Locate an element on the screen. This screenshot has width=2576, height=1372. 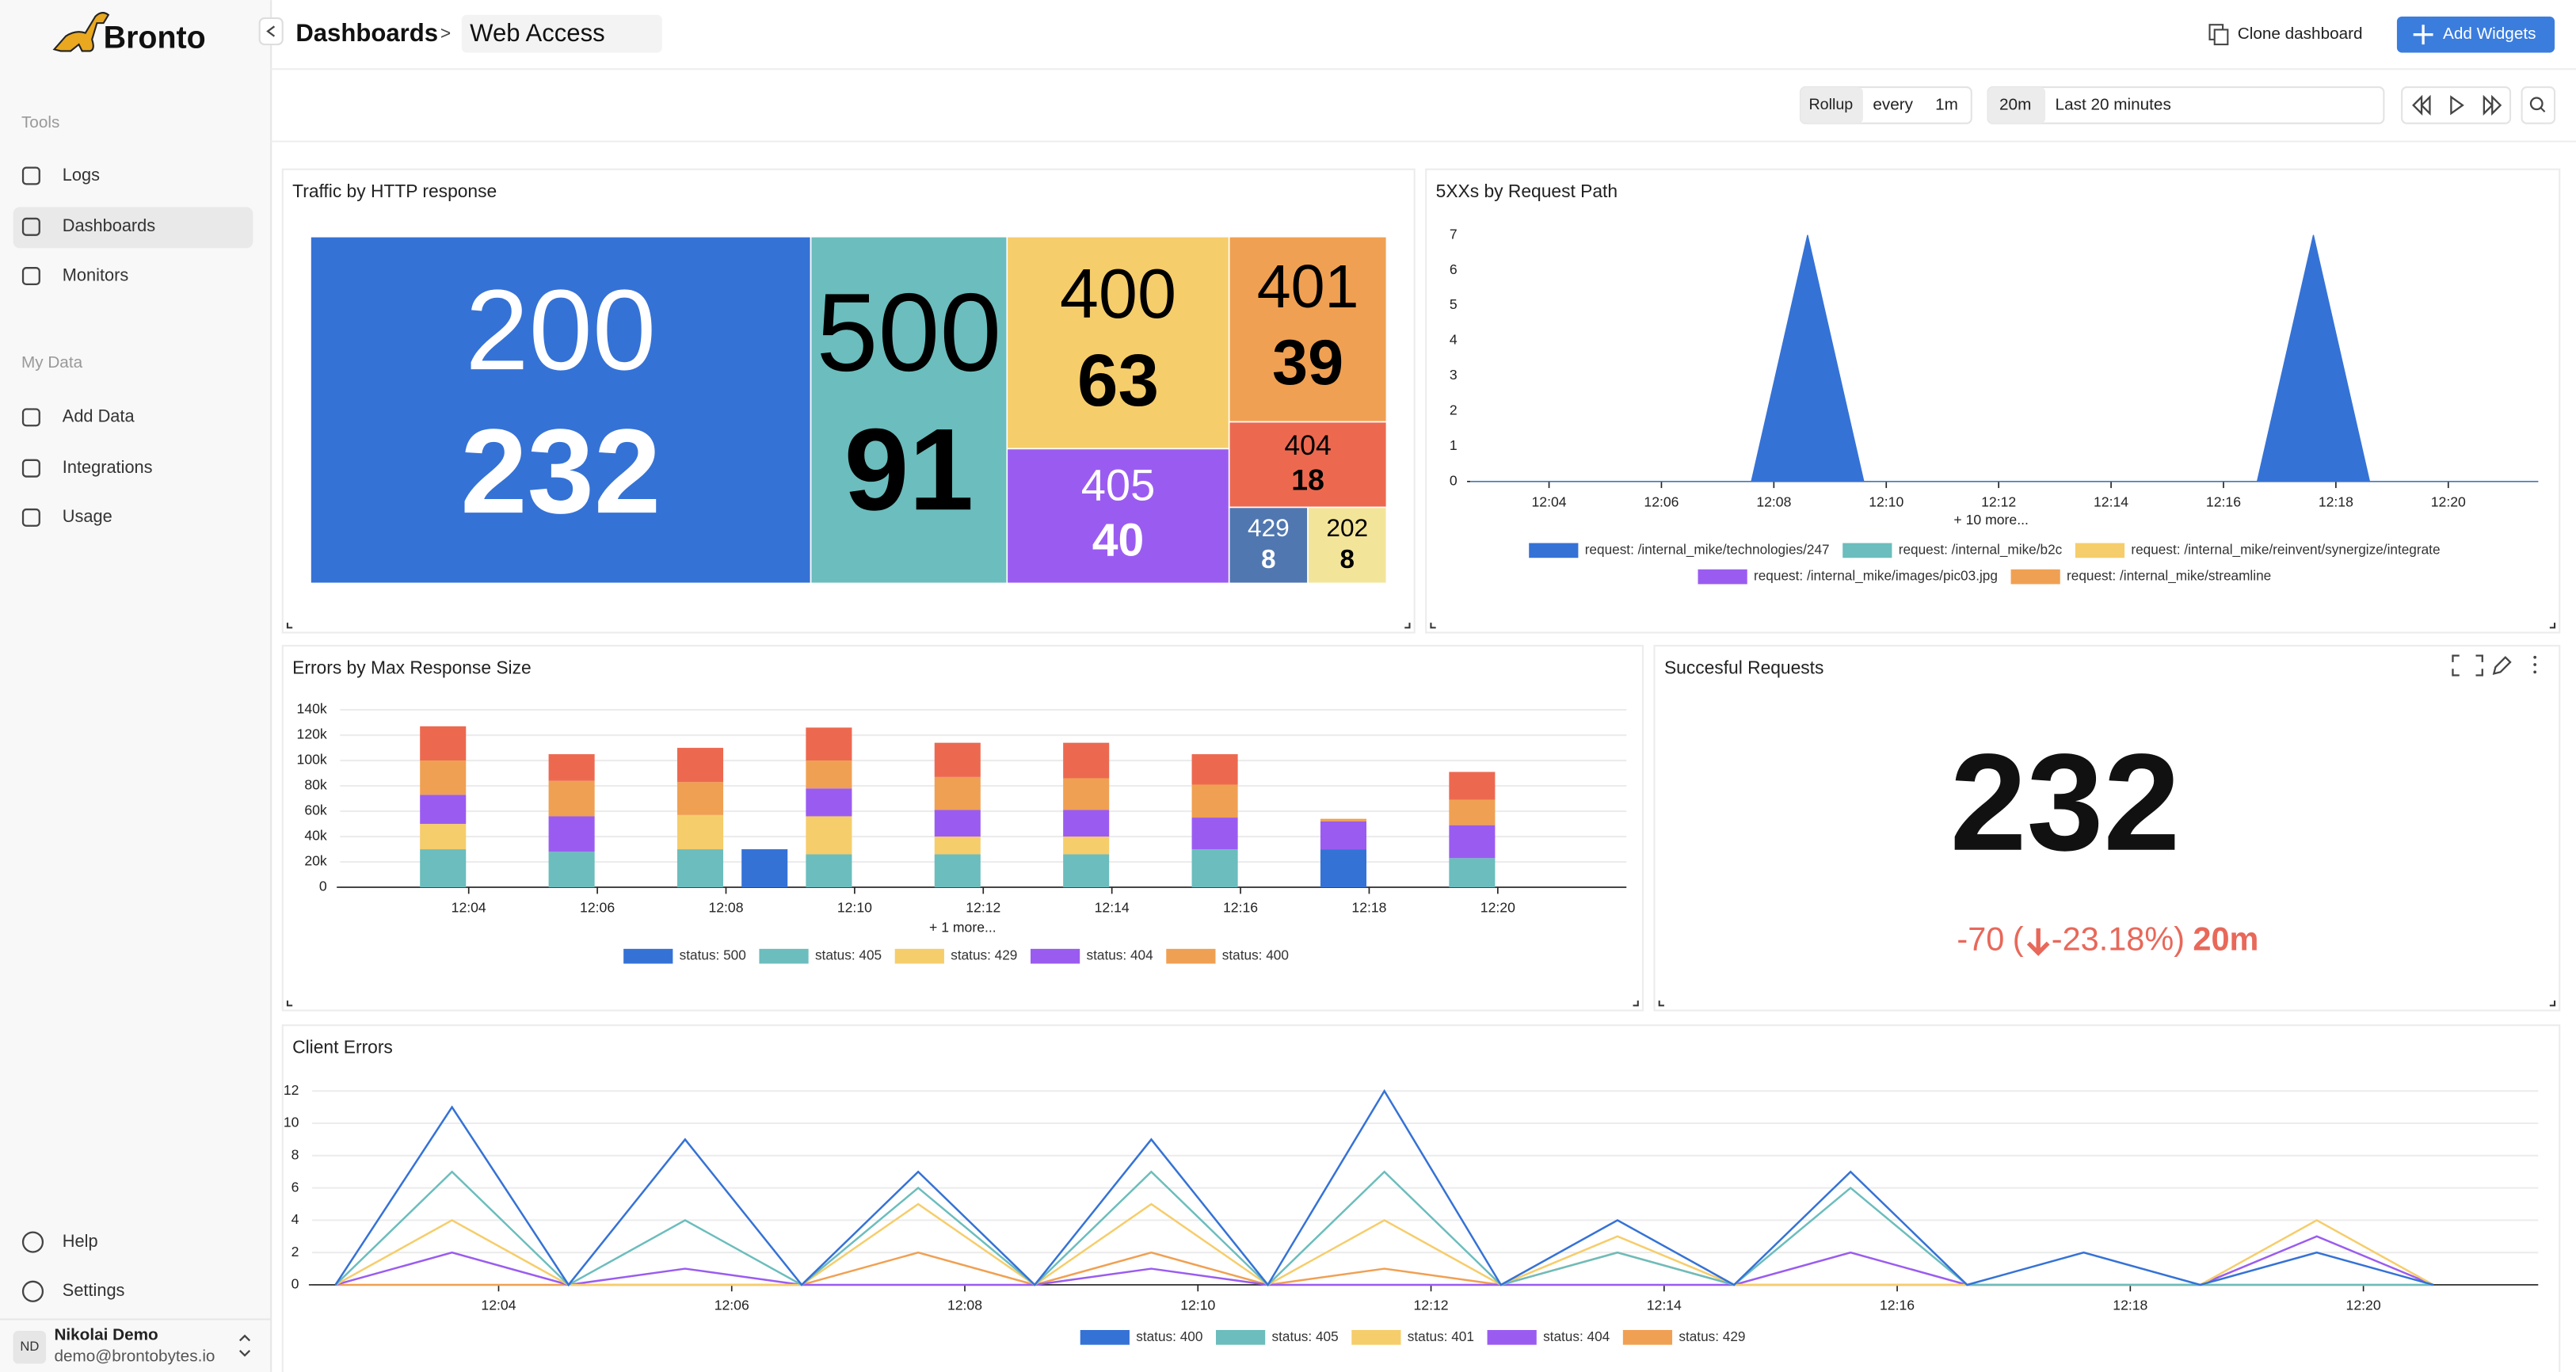
collapse-sidebar-button is located at coordinates (271, 31).